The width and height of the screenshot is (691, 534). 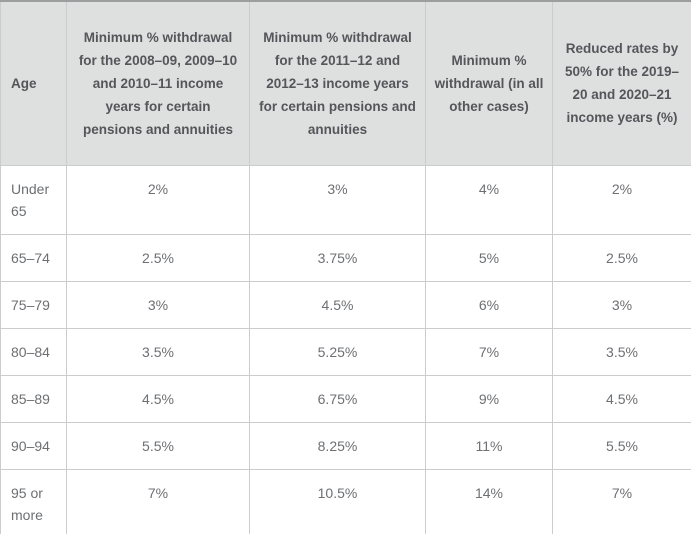 I want to click on age-cell: 80–84, so click(x=33, y=351).